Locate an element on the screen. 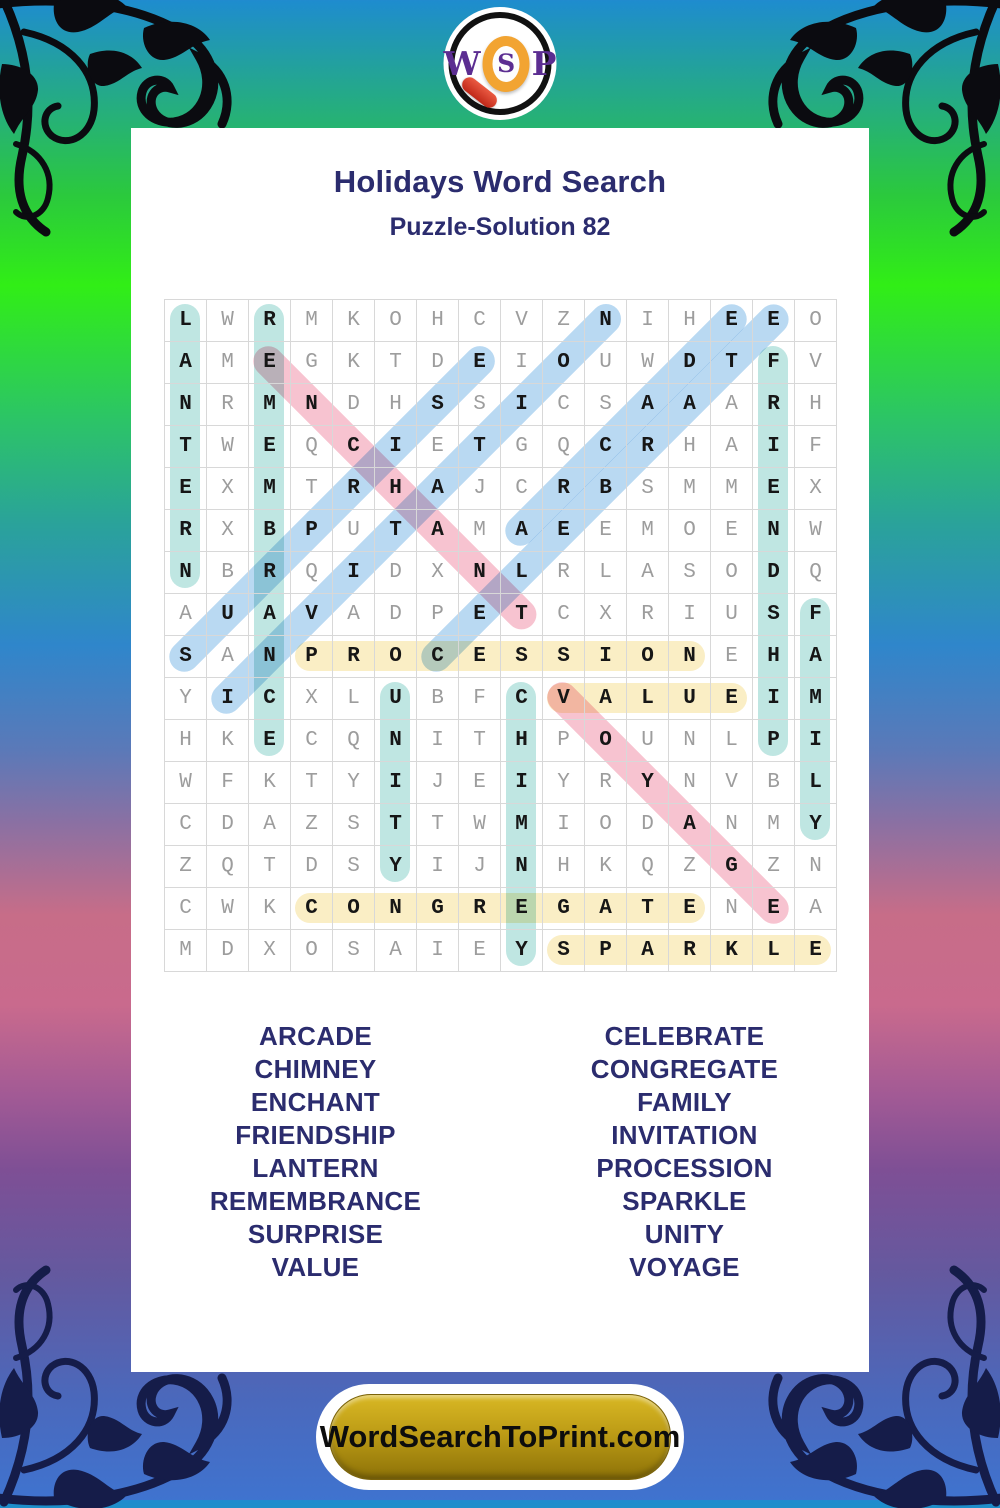  grid-cell: Z is located at coordinates (186, 867).